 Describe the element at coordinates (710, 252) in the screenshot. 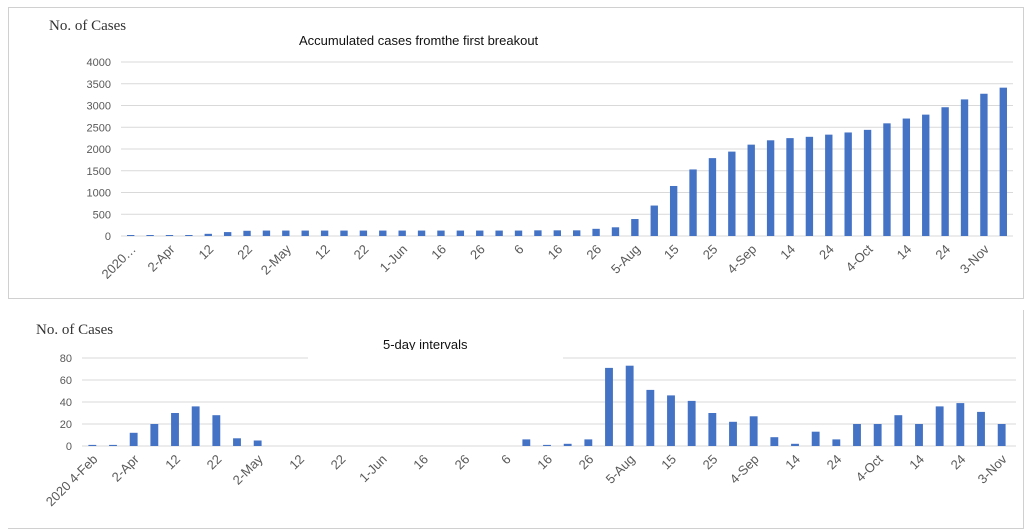

I see `x-tick-label: 25` at that location.